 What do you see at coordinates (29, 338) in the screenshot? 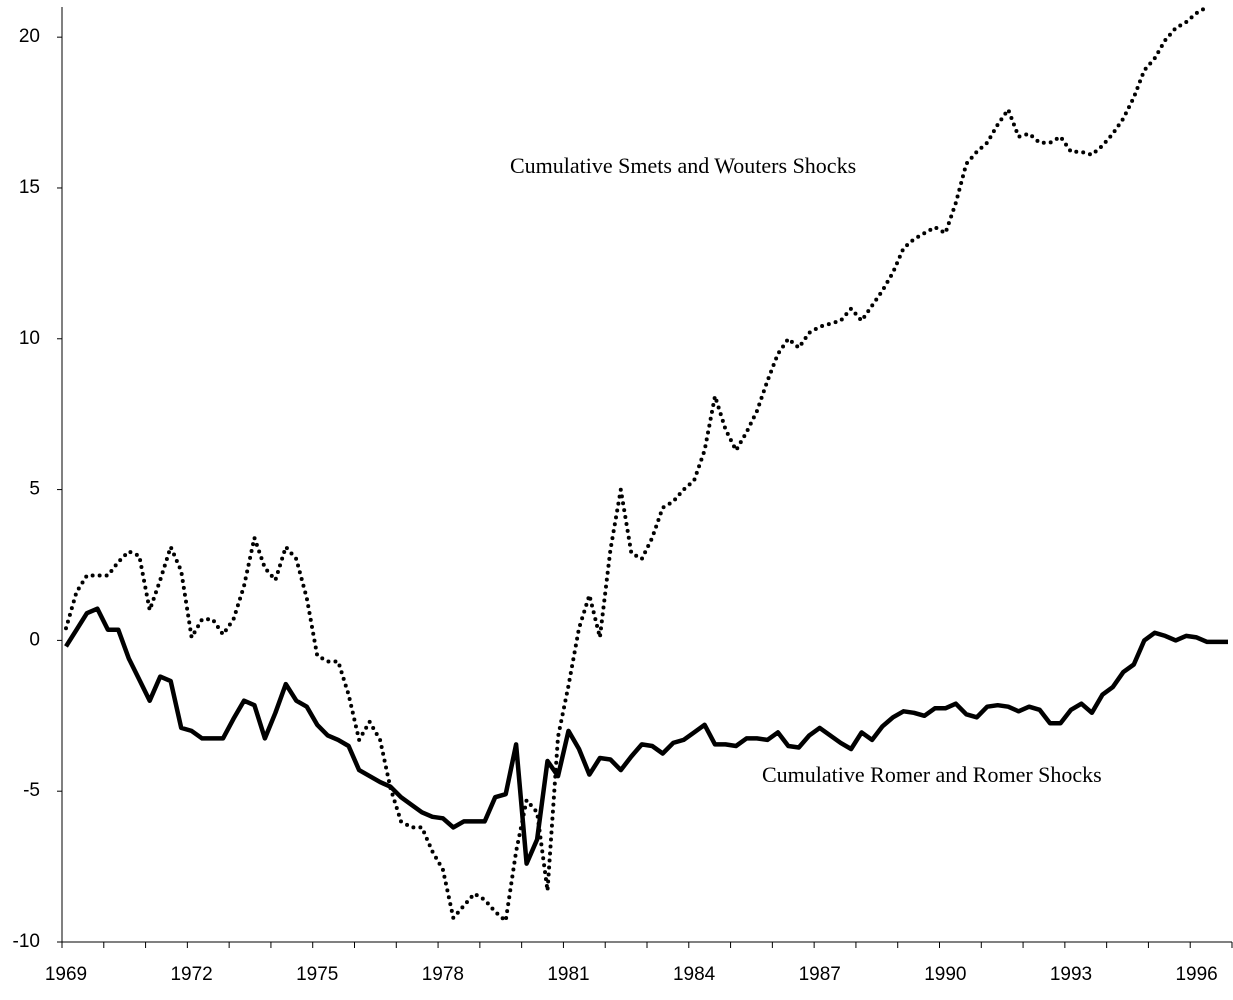
I see `y-tick-label: 10` at bounding box center [29, 338].